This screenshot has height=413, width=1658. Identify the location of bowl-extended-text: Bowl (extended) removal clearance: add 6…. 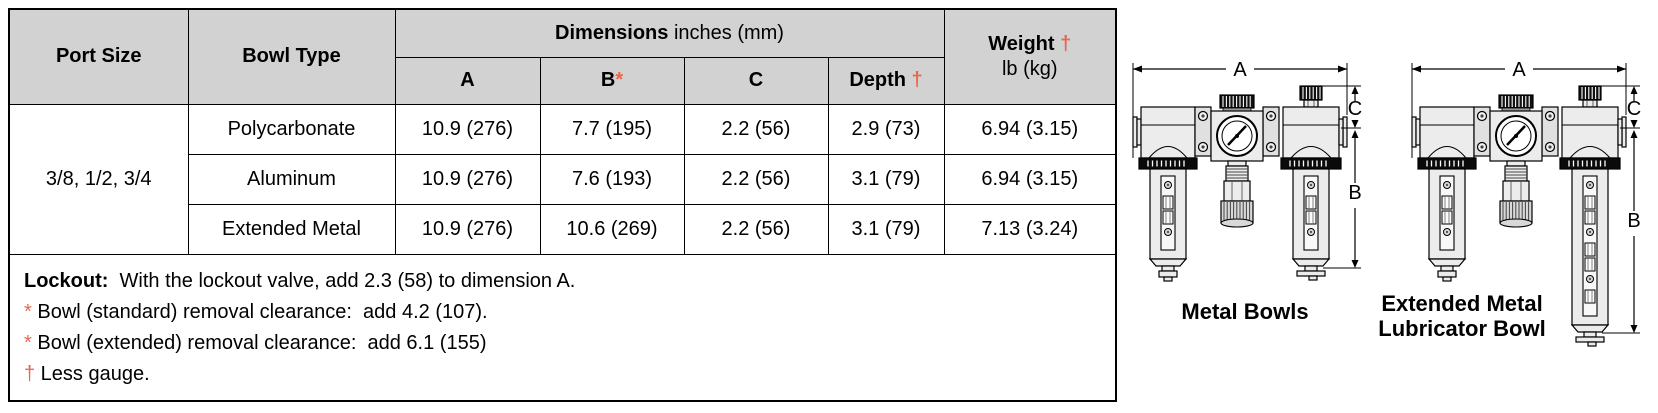
(259, 342).